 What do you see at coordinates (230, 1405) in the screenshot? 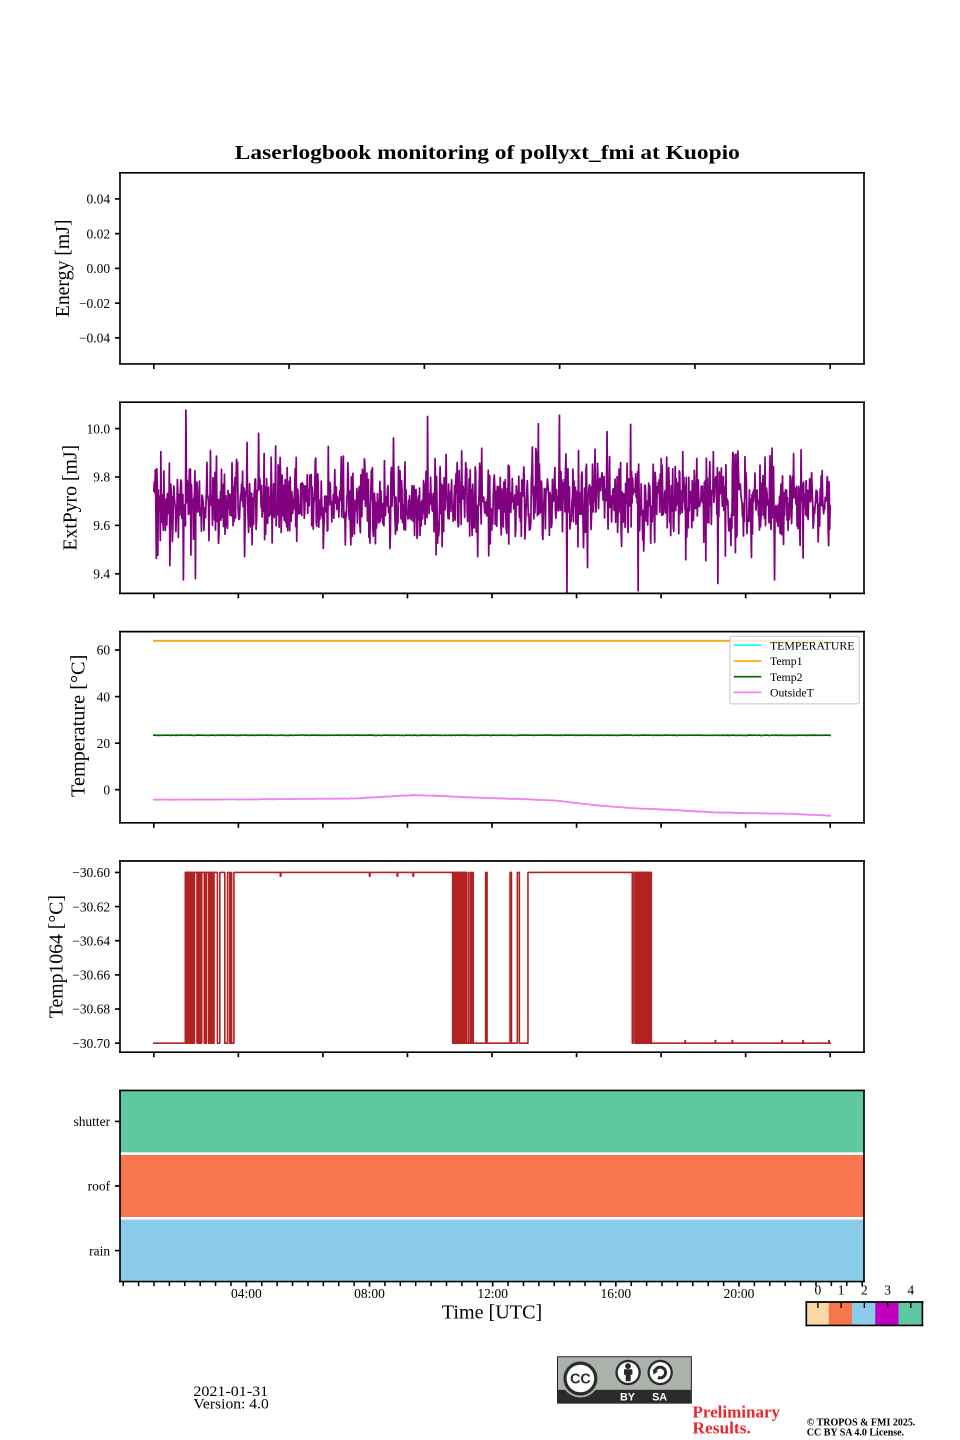
I see `svg-text: Version: 4.0` at bounding box center [230, 1405].